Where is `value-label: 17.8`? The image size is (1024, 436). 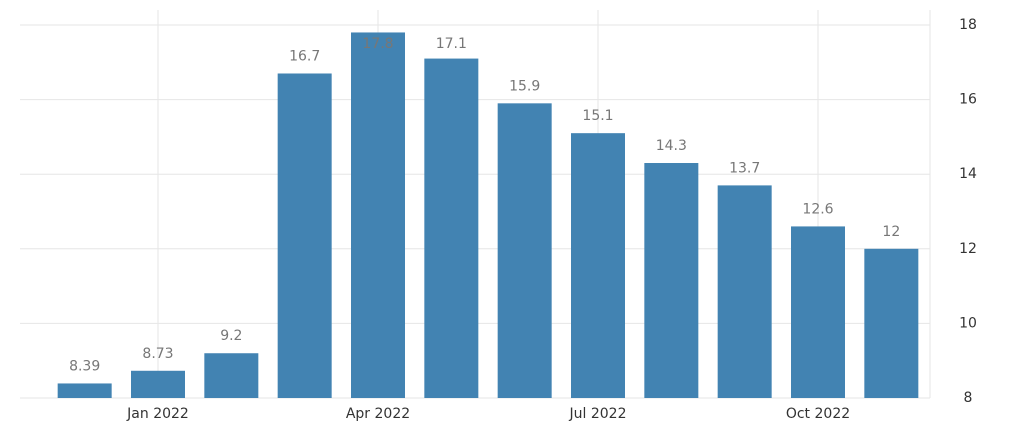
value-label: 17.8 is located at coordinates (377, 44).